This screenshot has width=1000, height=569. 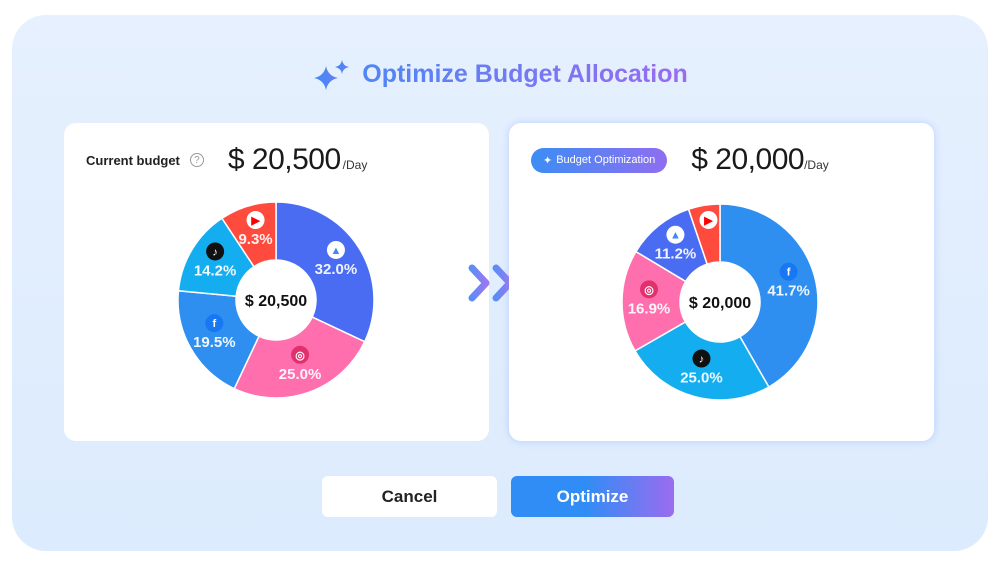 I want to click on slice-google-ads, so click(x=325, y=272).